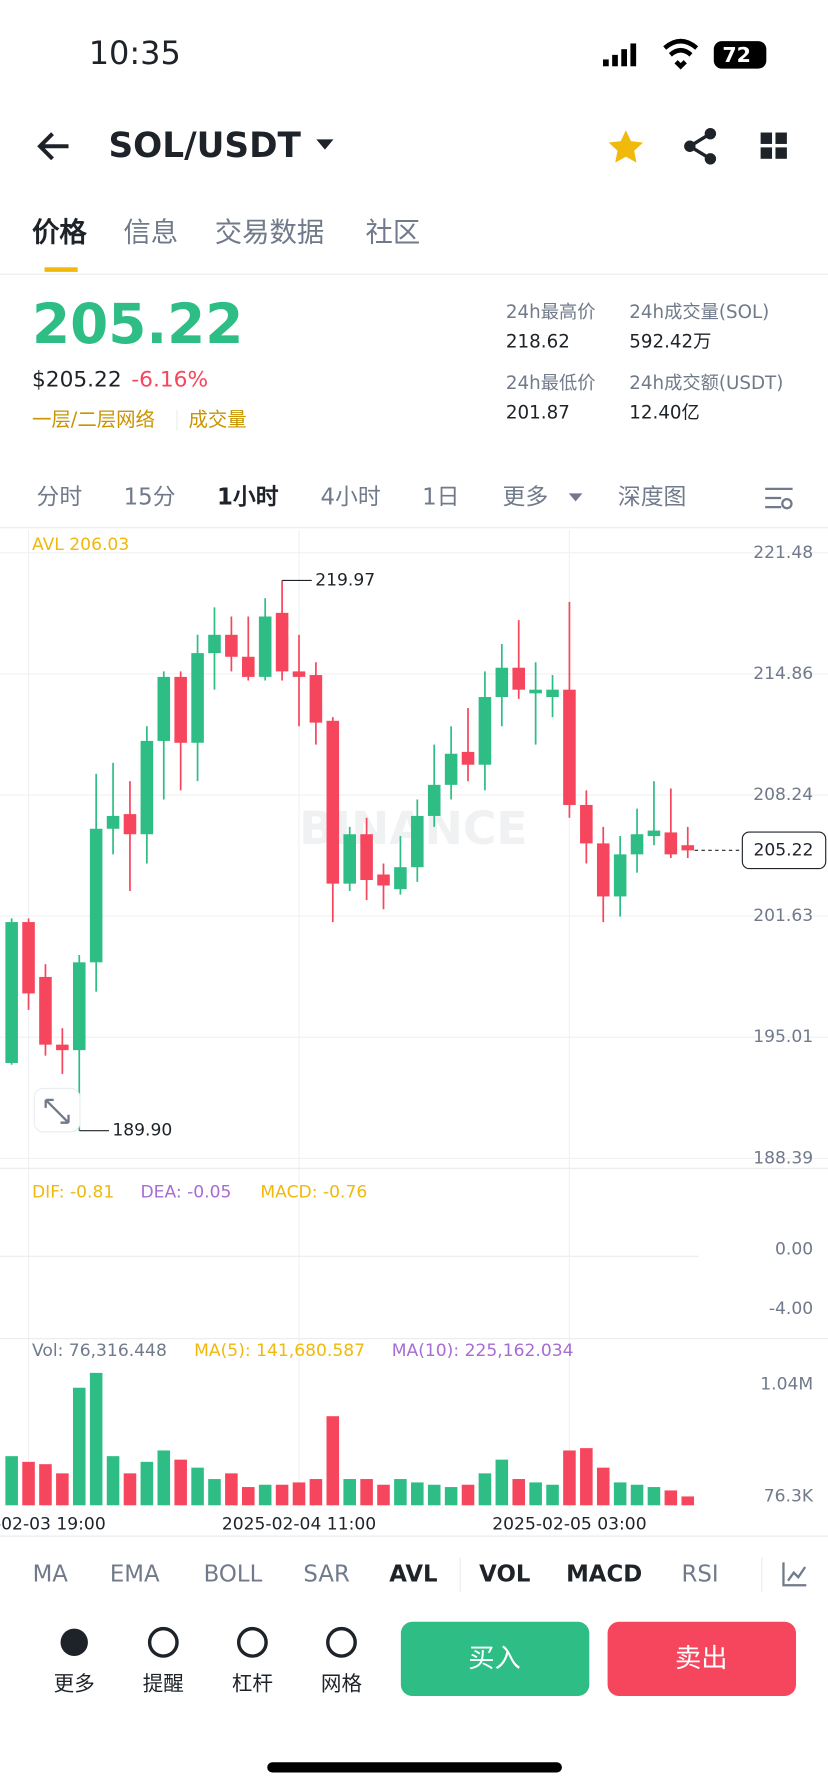 This screenshot has width=828, height=1792. I want to click on indicator-tab: RSI, so click(700, 1574).